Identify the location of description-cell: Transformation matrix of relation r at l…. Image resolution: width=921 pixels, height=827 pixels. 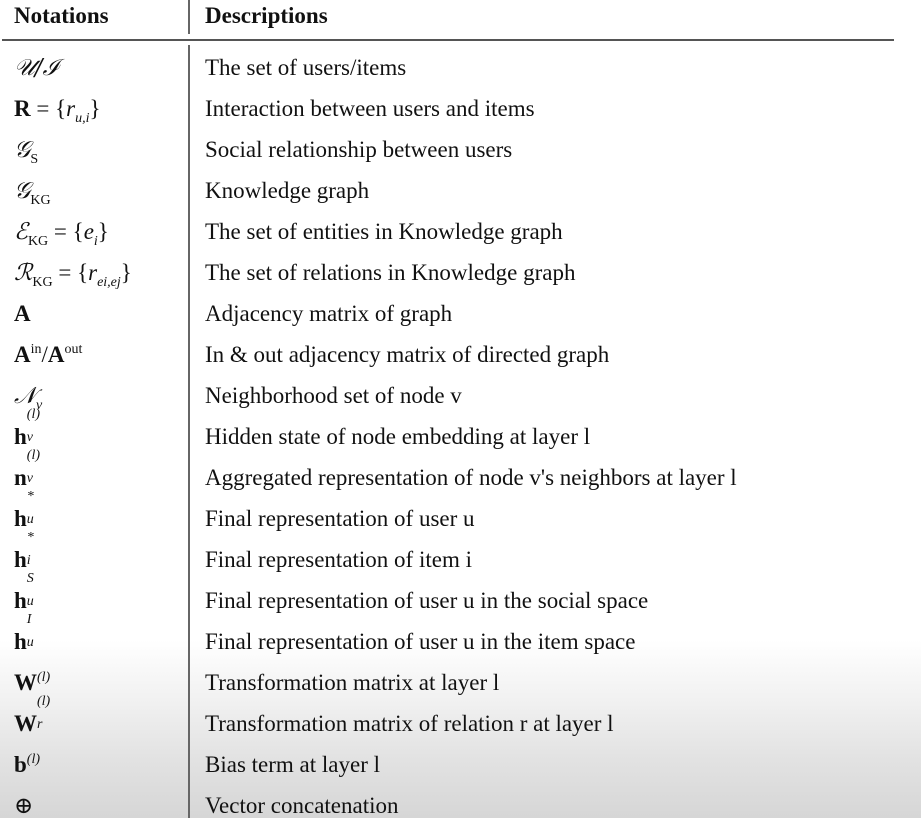
(409, 723).